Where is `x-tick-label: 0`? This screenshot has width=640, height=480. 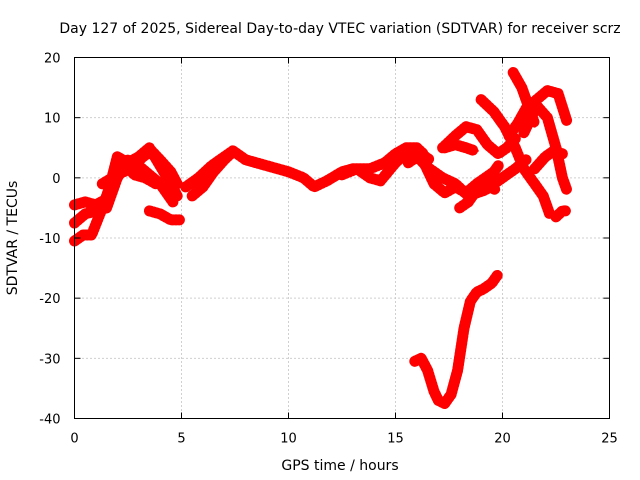
x-tick-label: 0 is located at coordinates (74, 439).